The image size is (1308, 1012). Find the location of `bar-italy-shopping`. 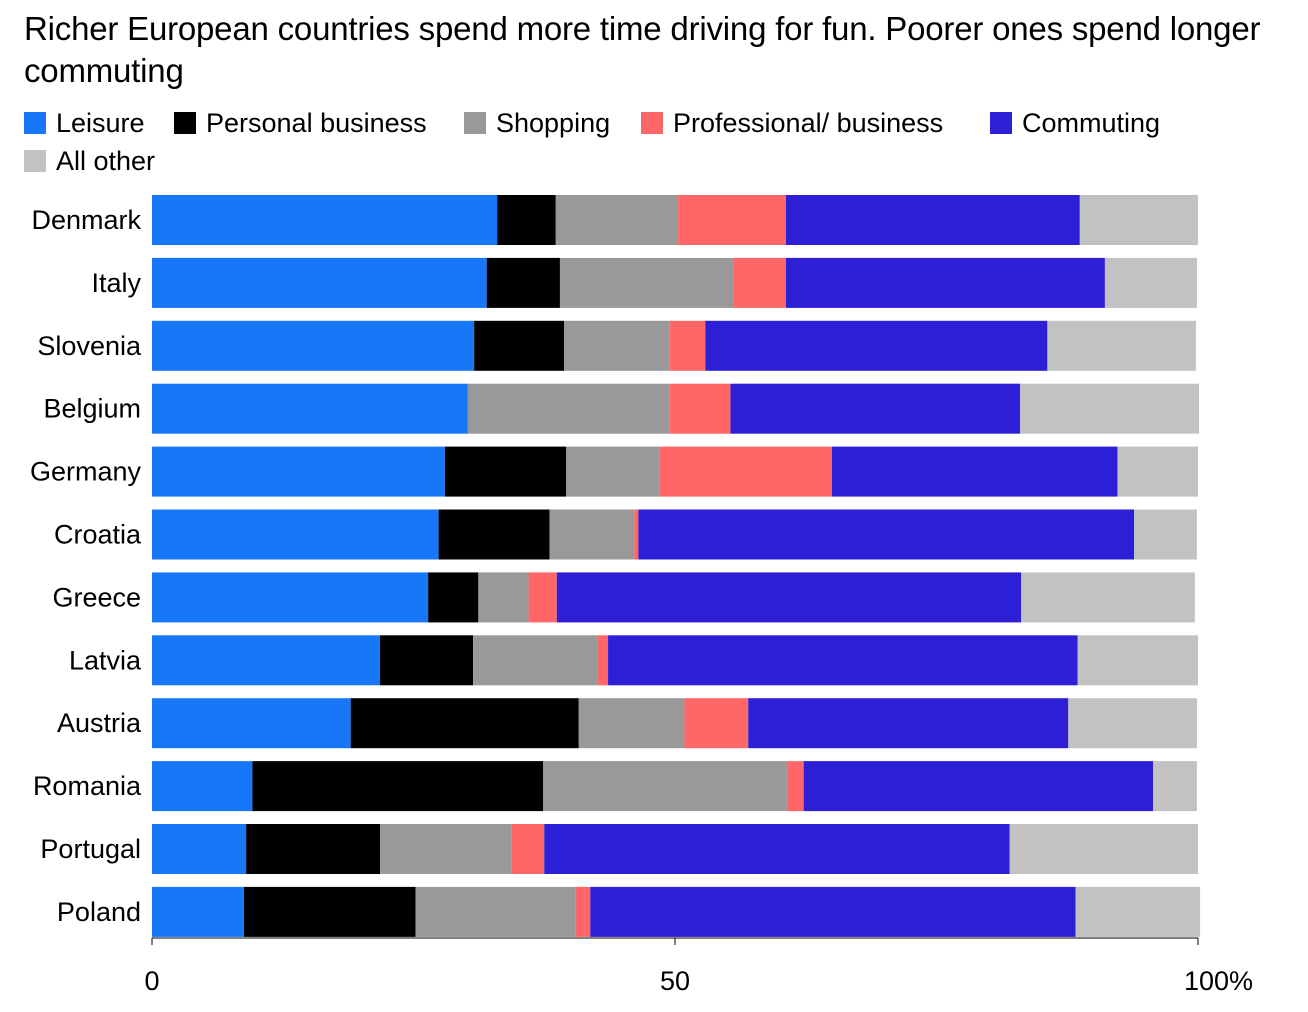

bar-italy-shopping is located at coordinates (646, 282).